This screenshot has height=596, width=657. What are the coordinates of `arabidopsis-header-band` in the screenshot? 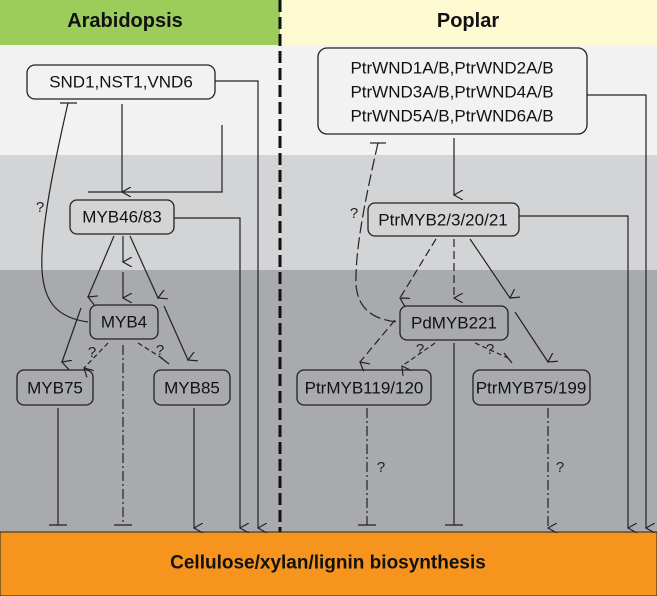 It's located at (140, 22).